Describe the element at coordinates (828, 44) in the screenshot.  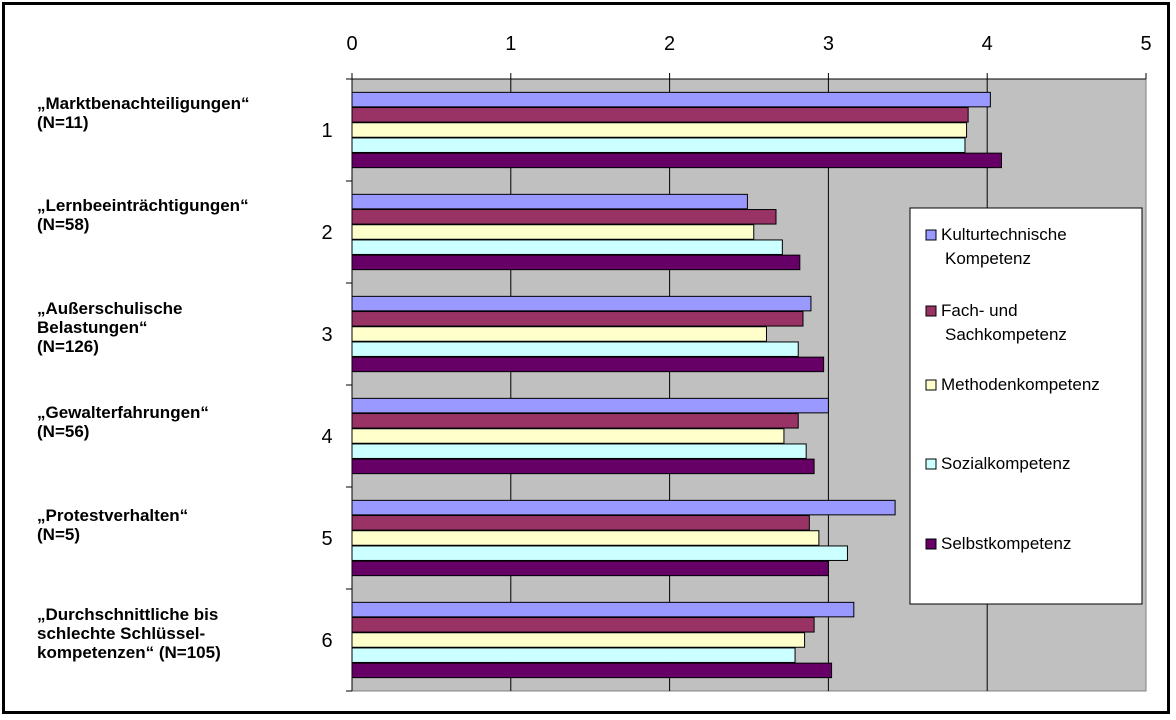
I see `x-tick-label: 3` at that location.